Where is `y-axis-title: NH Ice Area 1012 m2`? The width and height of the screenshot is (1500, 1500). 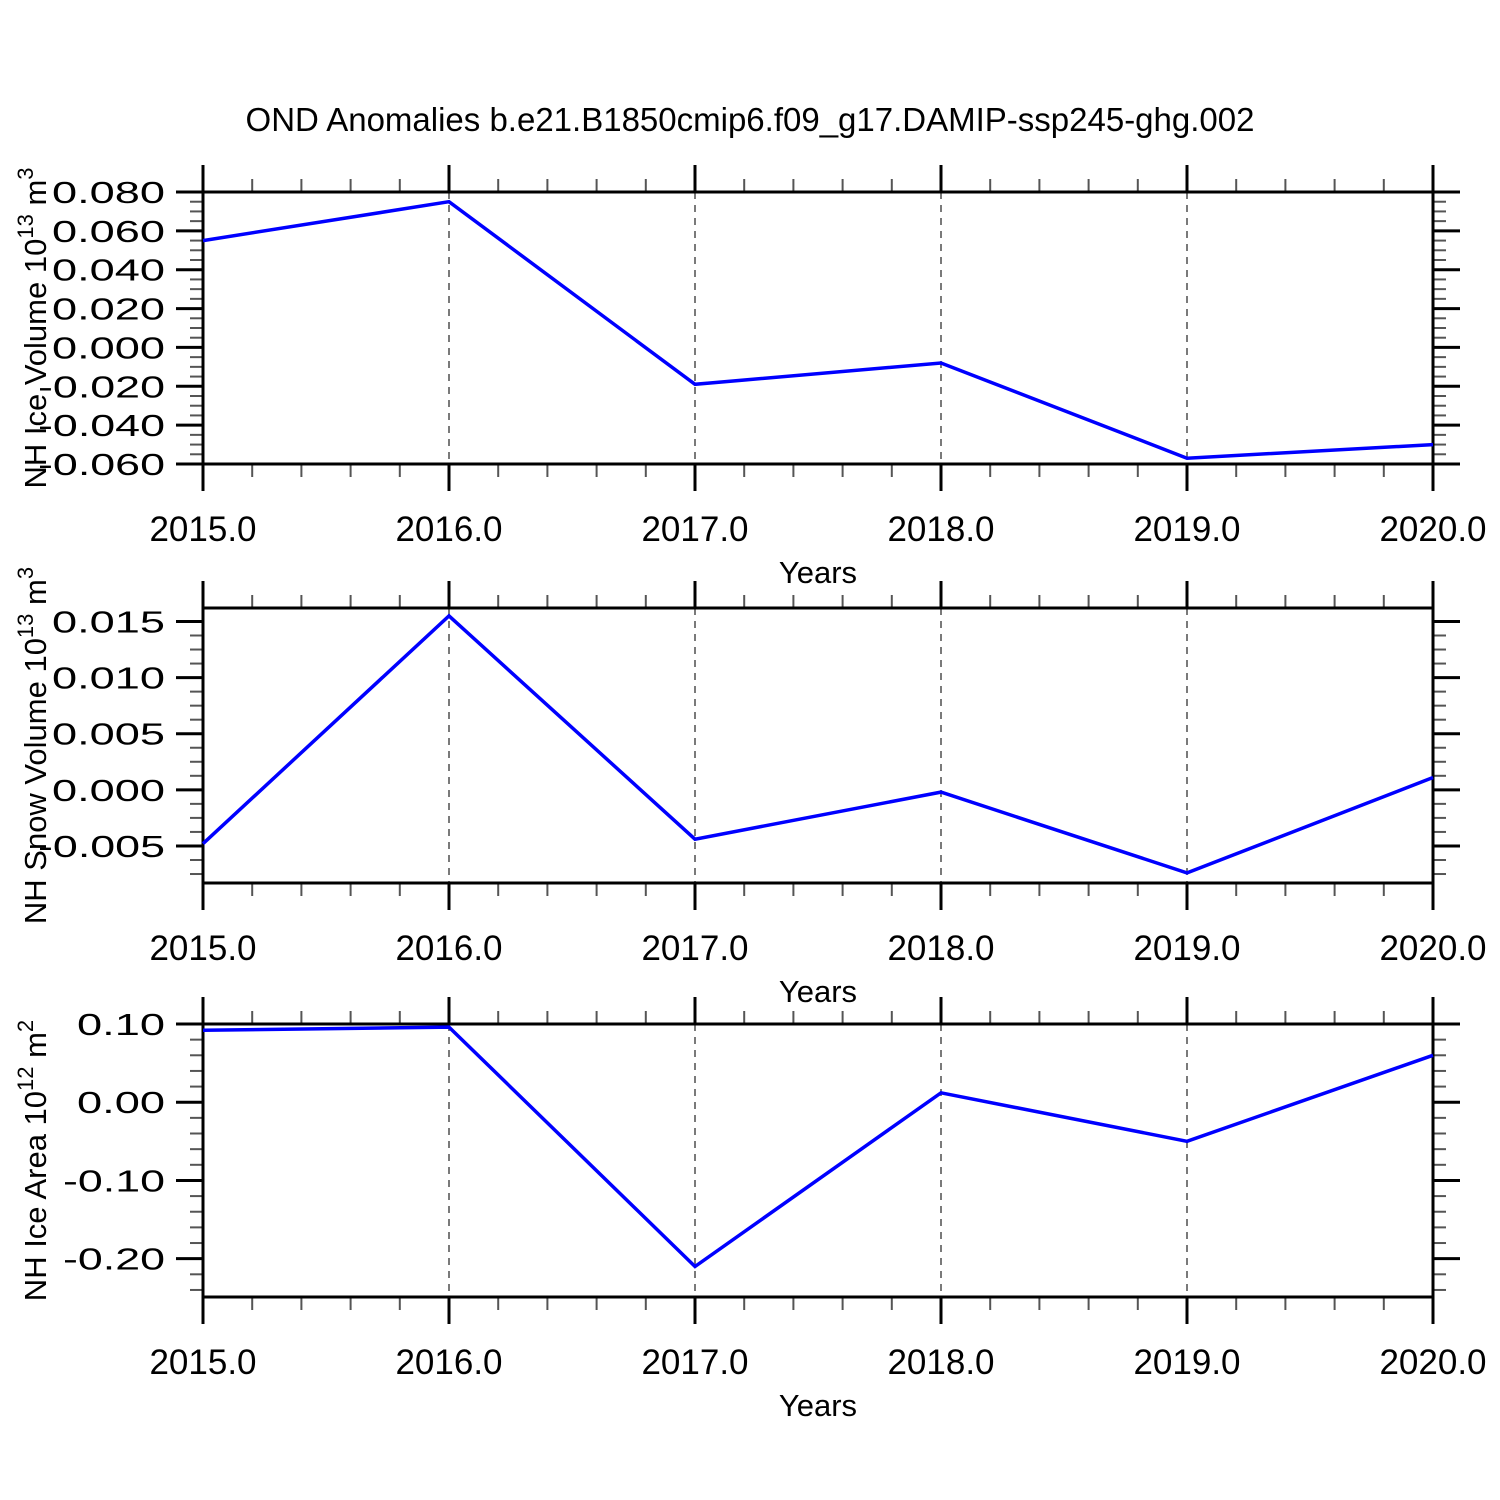
y-axis-title: NH Ice Area 1012 m2 is located at coordinates (33, 1160).